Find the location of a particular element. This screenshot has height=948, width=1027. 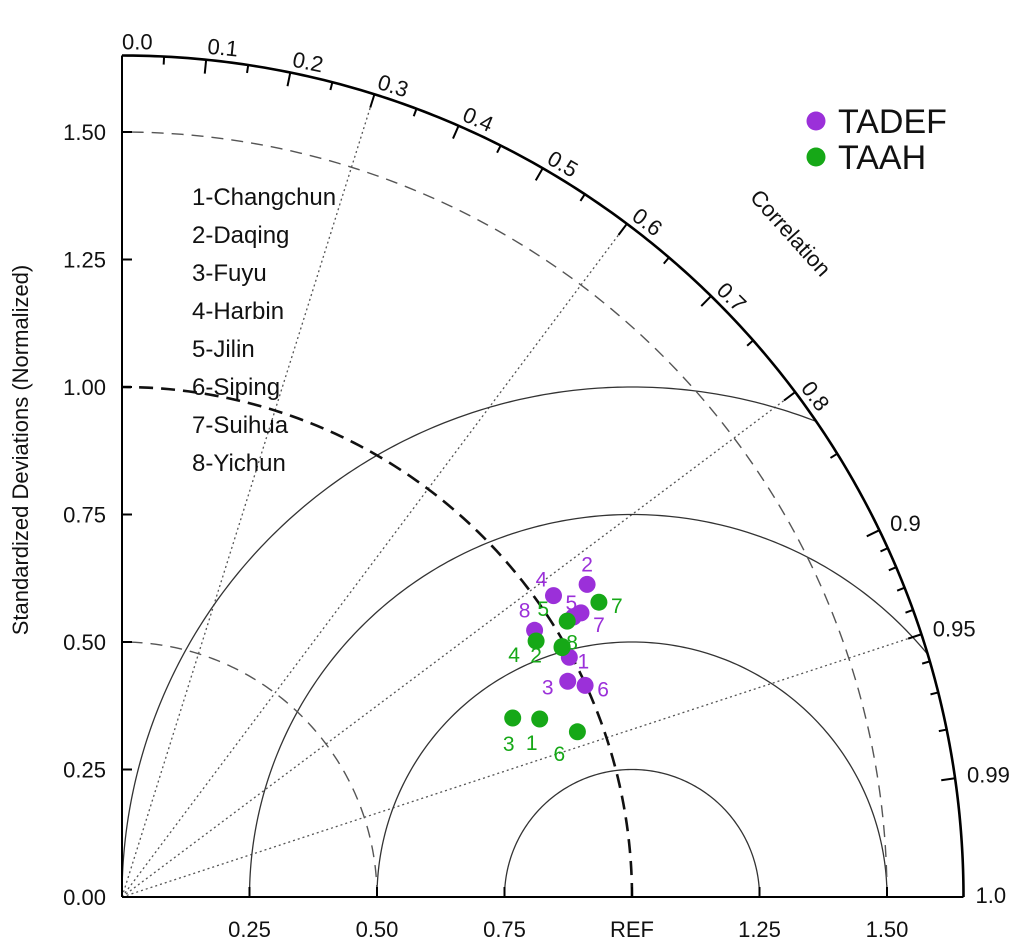

rms-arc is located at coordinates (632, 833).